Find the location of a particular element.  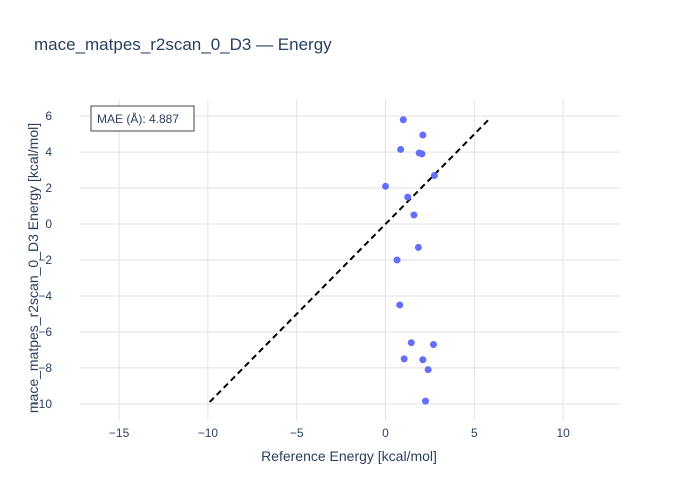

x-axis-title: Reference Energy [kcal/mol] is located at coordinates (349, 456).